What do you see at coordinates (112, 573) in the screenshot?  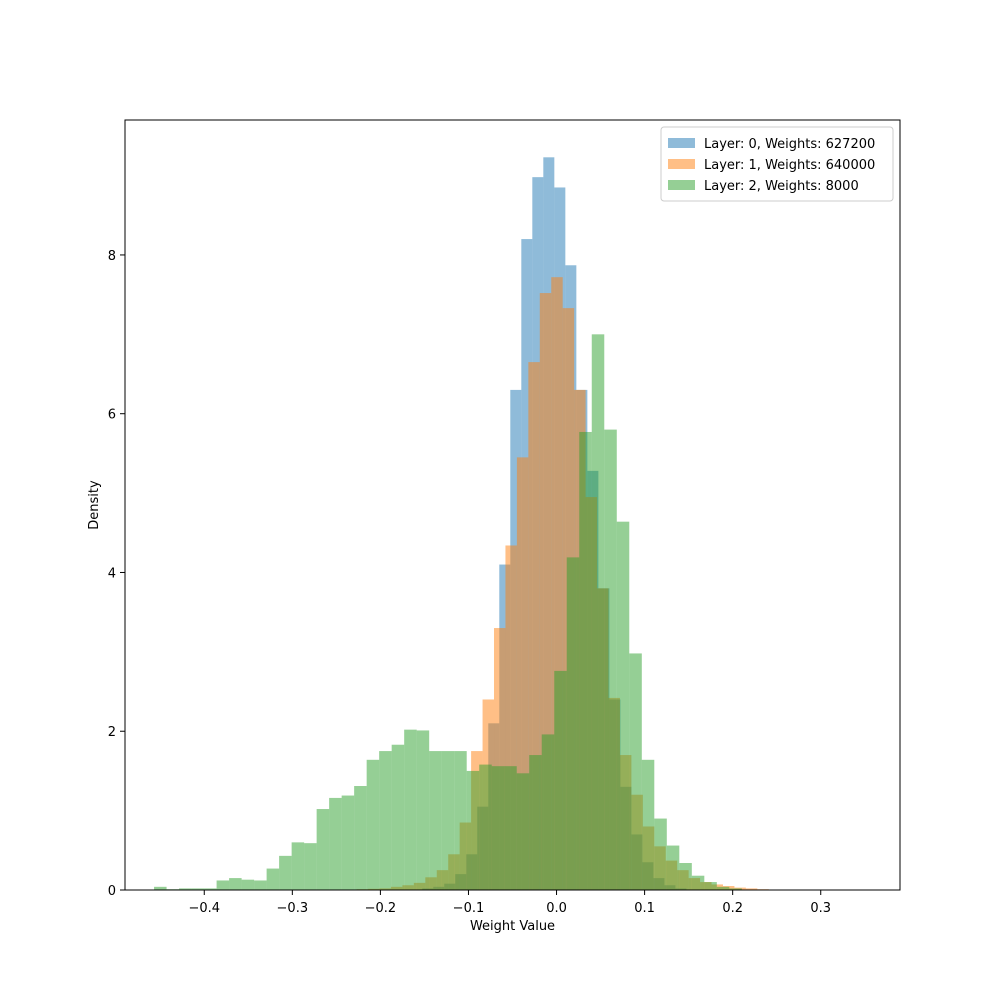 I see `y-tick-label: 4` at bounding box center [112, 573].